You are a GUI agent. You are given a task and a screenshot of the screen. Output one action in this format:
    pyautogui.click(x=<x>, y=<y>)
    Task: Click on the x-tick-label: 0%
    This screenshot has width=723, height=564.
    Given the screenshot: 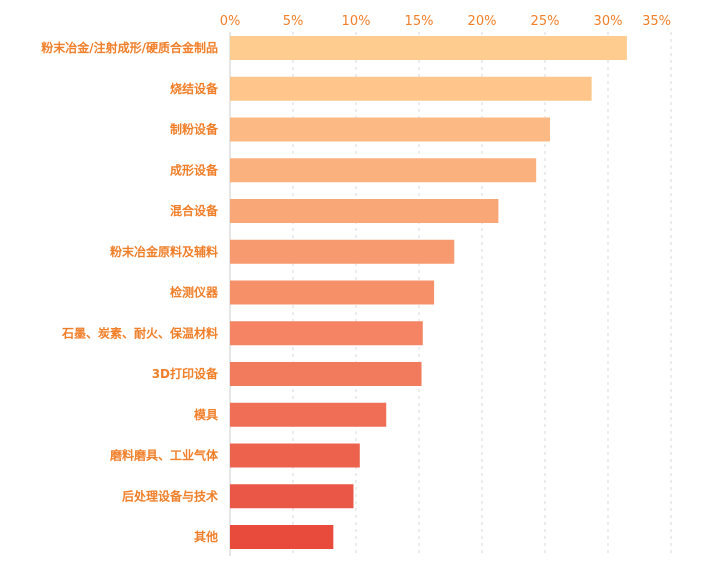 What is the action you would take?
    pyautogui.click(x=230, y=21)
    